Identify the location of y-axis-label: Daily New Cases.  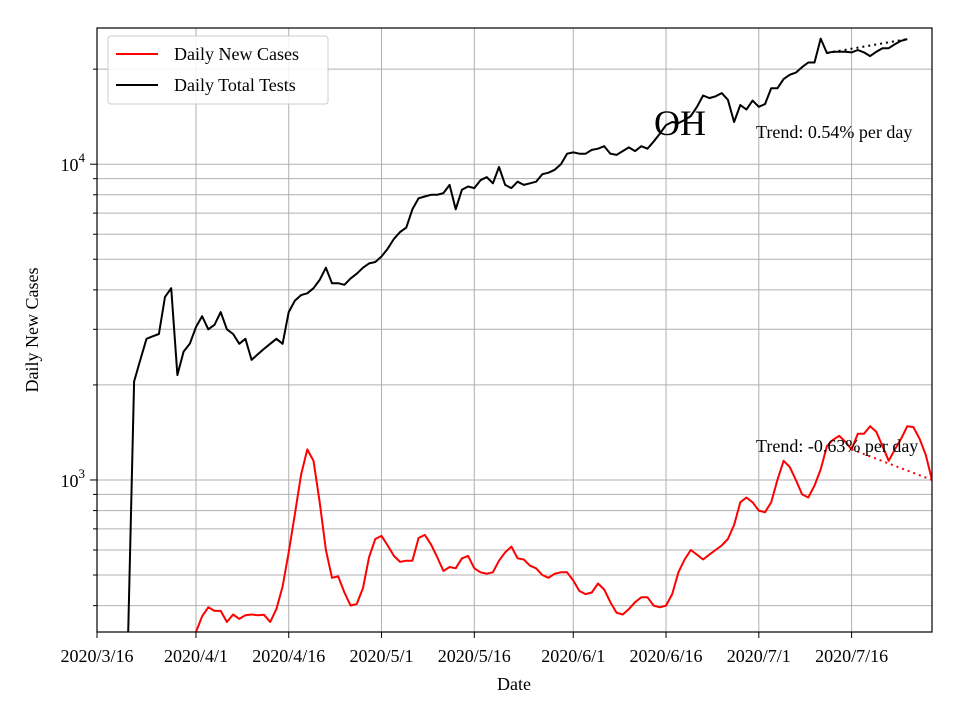
(32, 330).